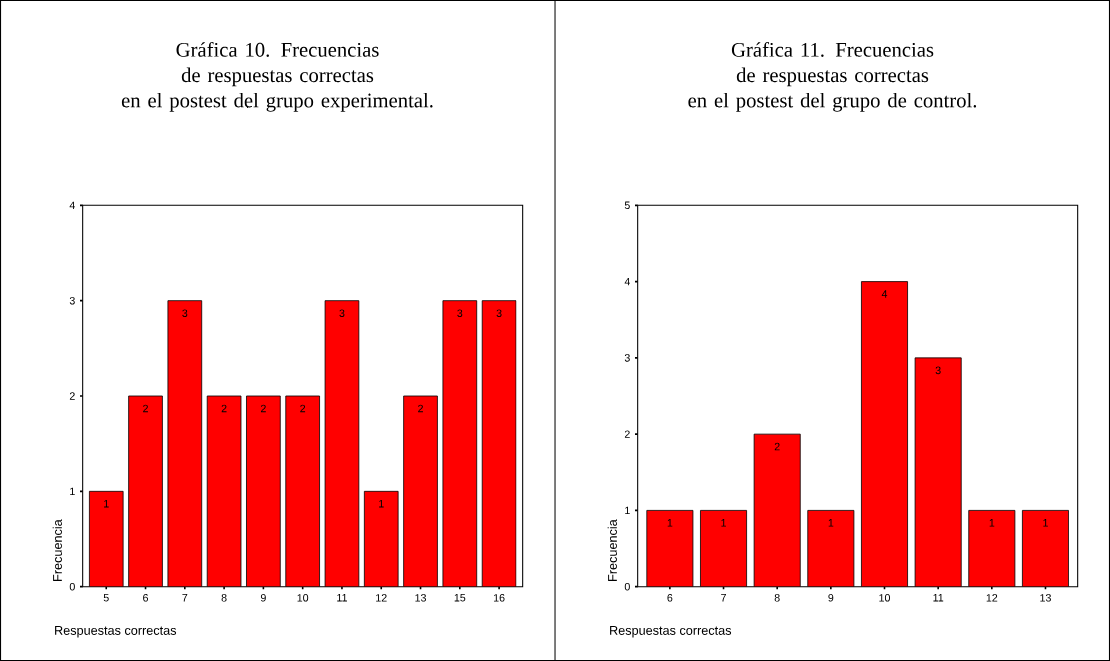 This screenshot has width=1110, height=661. Describe the element at coordinates (277, 64) in the screenshot. I see `chart-title: Gráfica 10. Frecuencias de respuestas correctas` at that location.